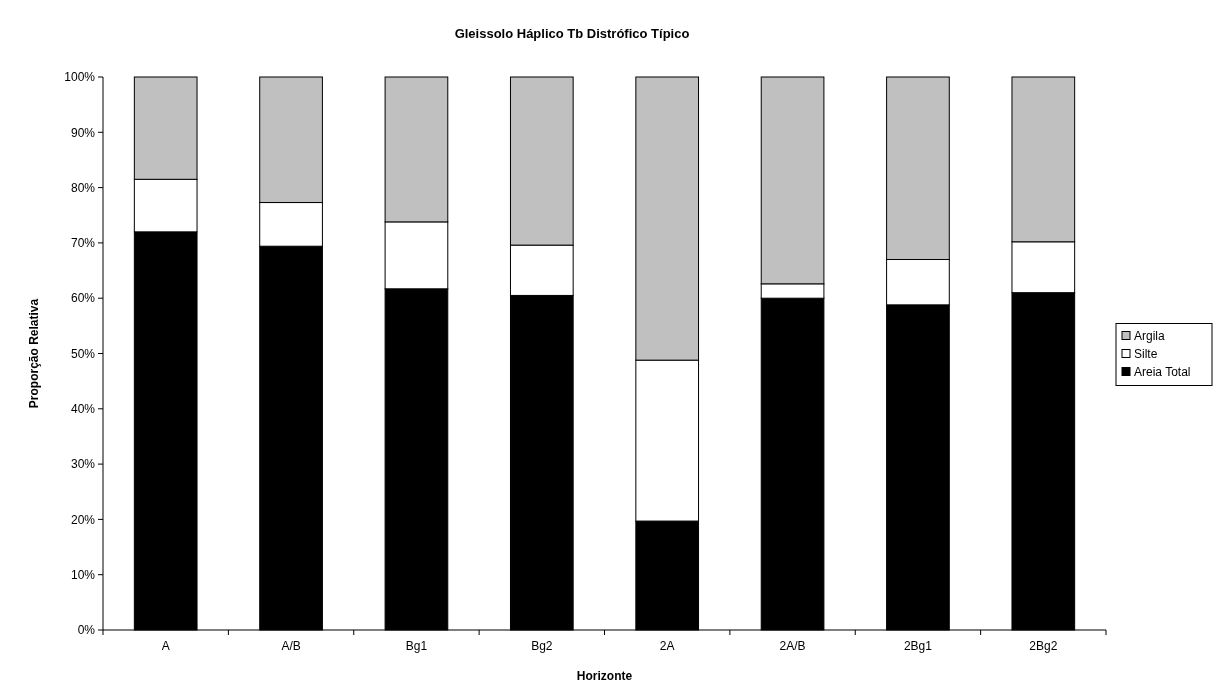 The image size is (1224, 698). Describe the element at coordinates (165, 646) in the screenshot. I see `x-tick-label: A` at that location.